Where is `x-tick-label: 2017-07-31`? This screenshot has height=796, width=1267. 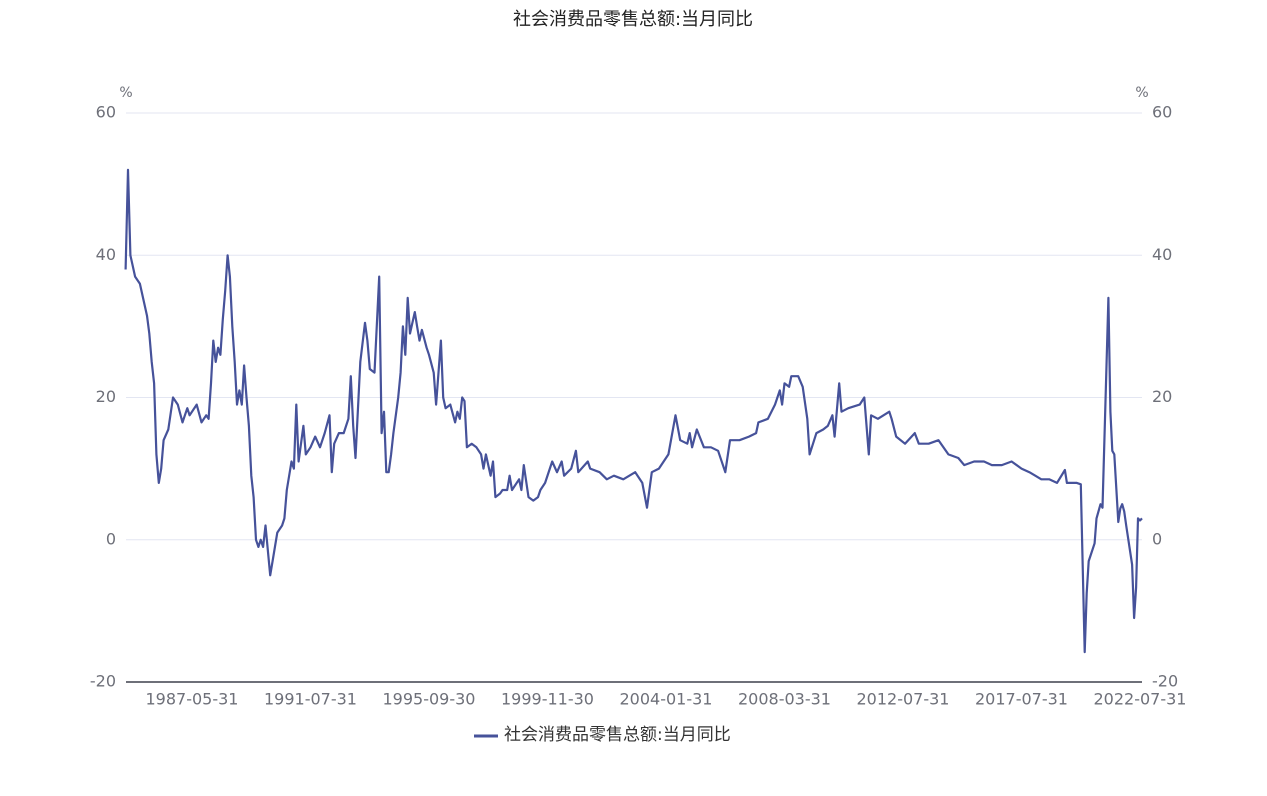
x-tick-label: 2017-07-31 is located at coordinates (1021, 699).